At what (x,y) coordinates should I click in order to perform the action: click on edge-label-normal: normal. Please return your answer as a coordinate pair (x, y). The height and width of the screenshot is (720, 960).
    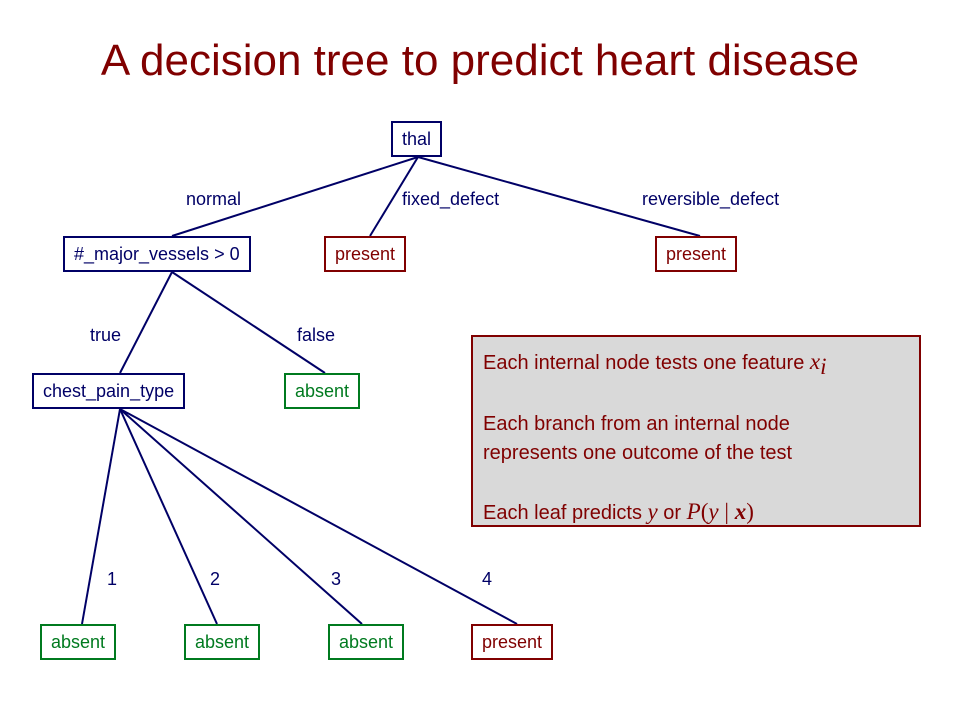
    Looking at the image, I should click on (214, 199).